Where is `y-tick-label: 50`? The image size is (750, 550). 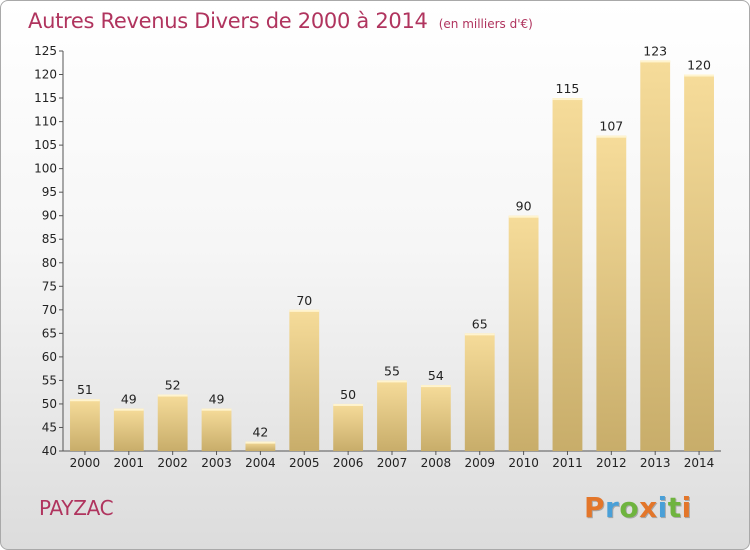
y-tick-label: 50 is located at coordinates (49, 404).